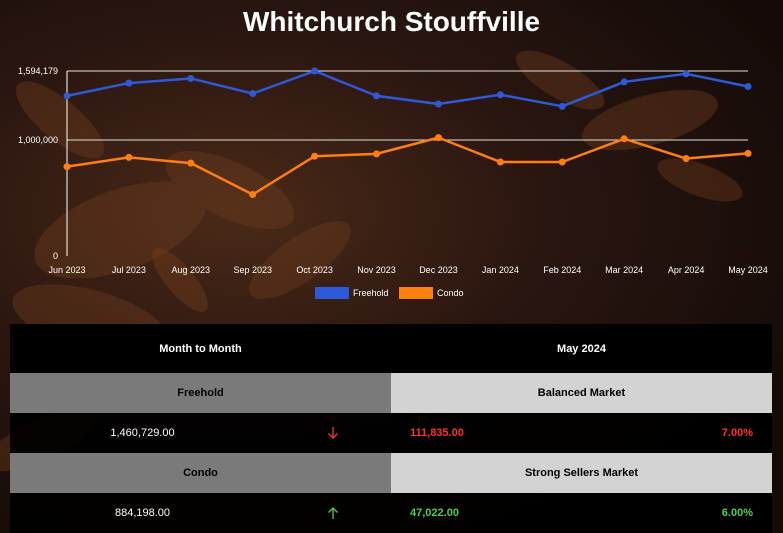  I want to click on freehold-change: 111,835.00, so click(437, 433).